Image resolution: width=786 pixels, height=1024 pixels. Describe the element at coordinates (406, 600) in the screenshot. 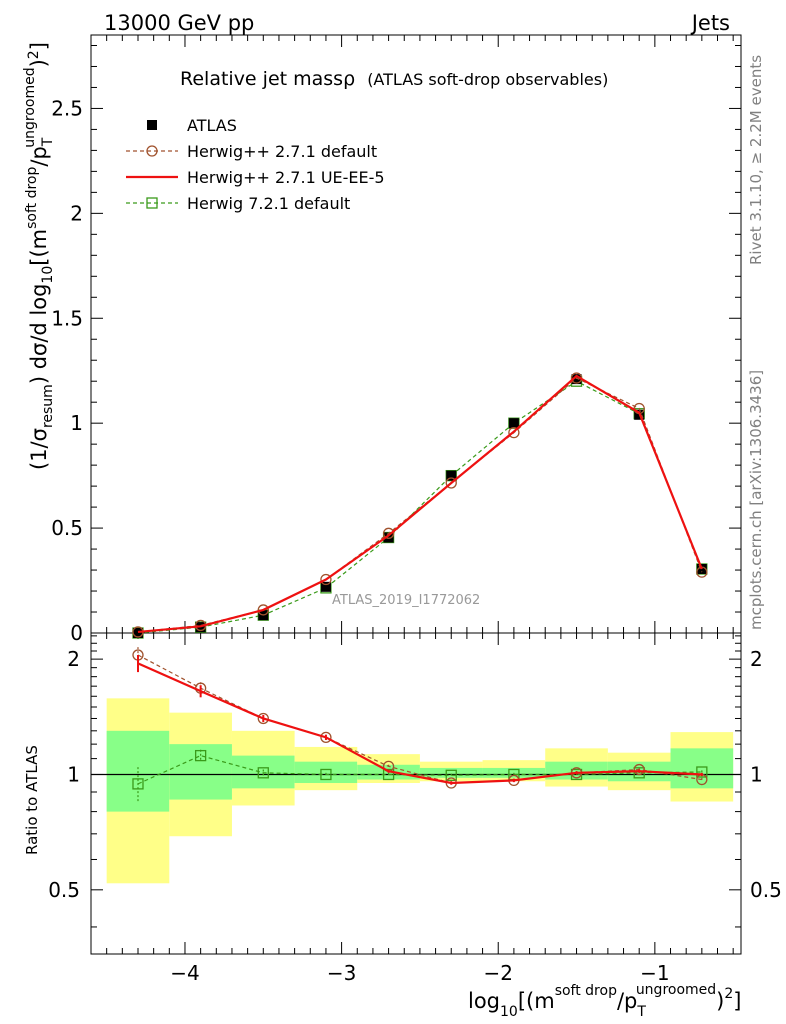

I see `analysis-tag: ATLAS_2019_I1772062` at that location.